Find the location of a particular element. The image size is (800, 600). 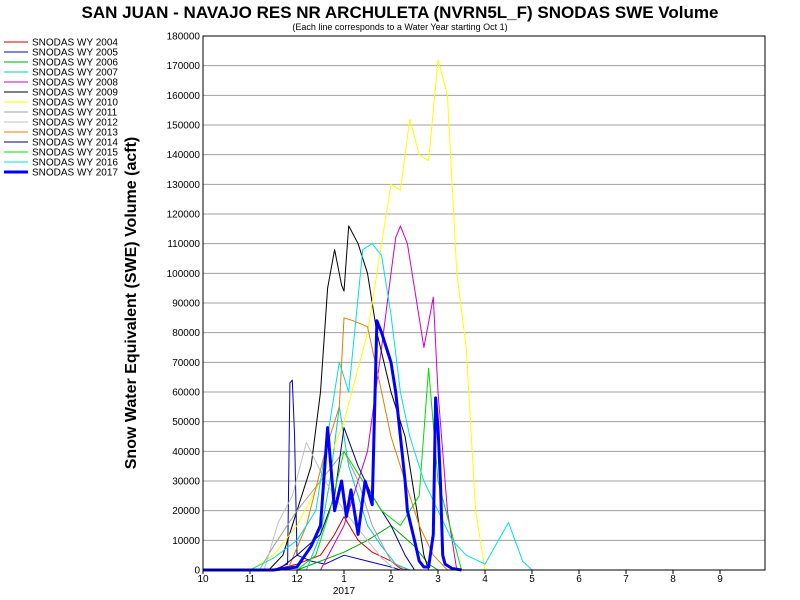

x-tick-label: 3 is located at coordinates (438, 579).